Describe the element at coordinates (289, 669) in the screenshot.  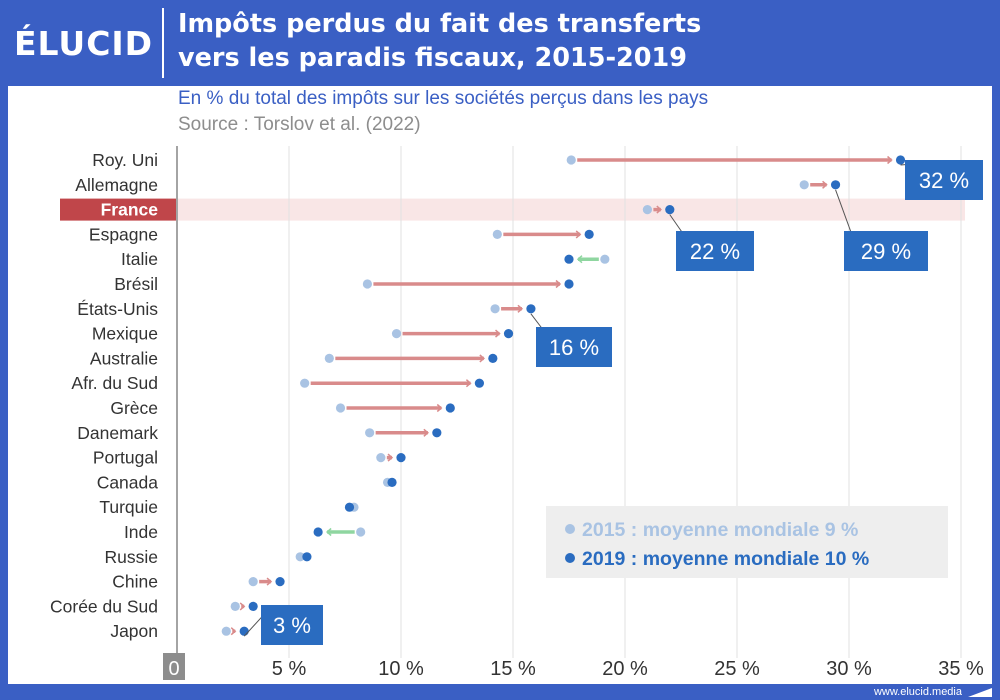
I see `x-tick-label: 5 %` at that location.